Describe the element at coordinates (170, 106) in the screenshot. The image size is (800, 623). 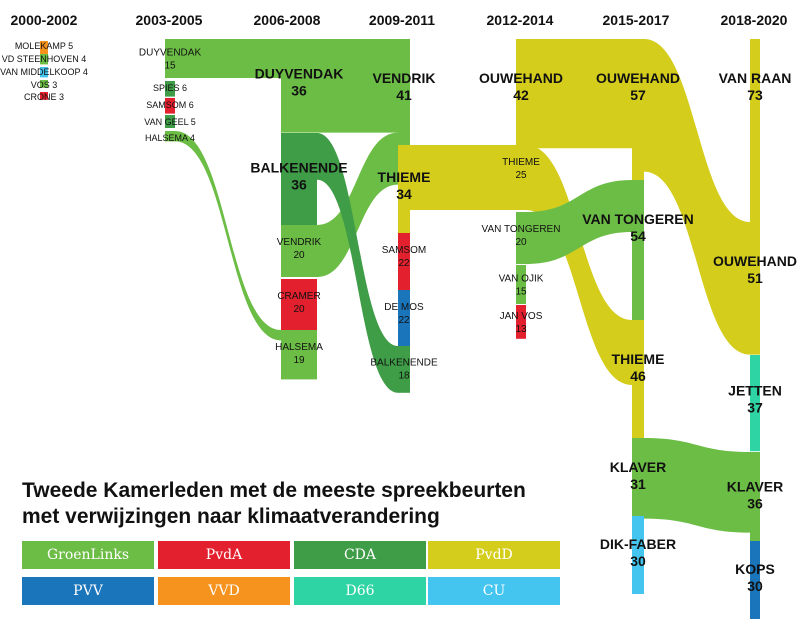
I see `node-samsom05` at that location.